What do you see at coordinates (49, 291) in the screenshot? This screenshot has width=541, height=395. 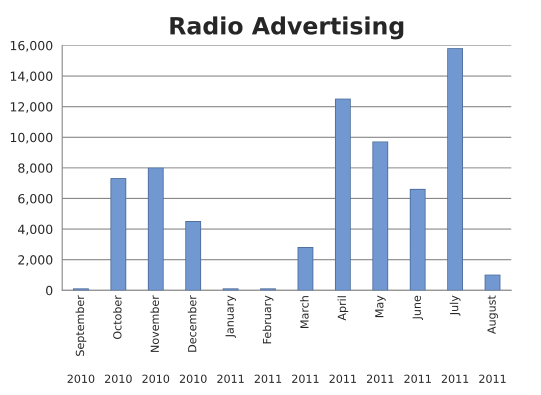 I see `y-tick-label: 0` at bounding box center [49, 291].